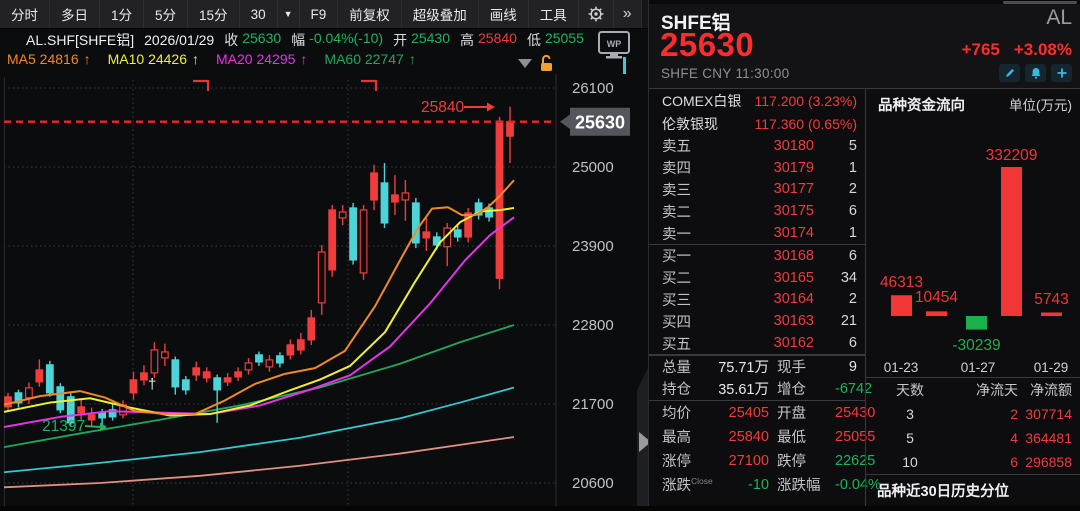  Describe the element at coordinates (440, 14) in the screenshot. I see `toolbar-extra-button-2: 超级叠加` at that location.